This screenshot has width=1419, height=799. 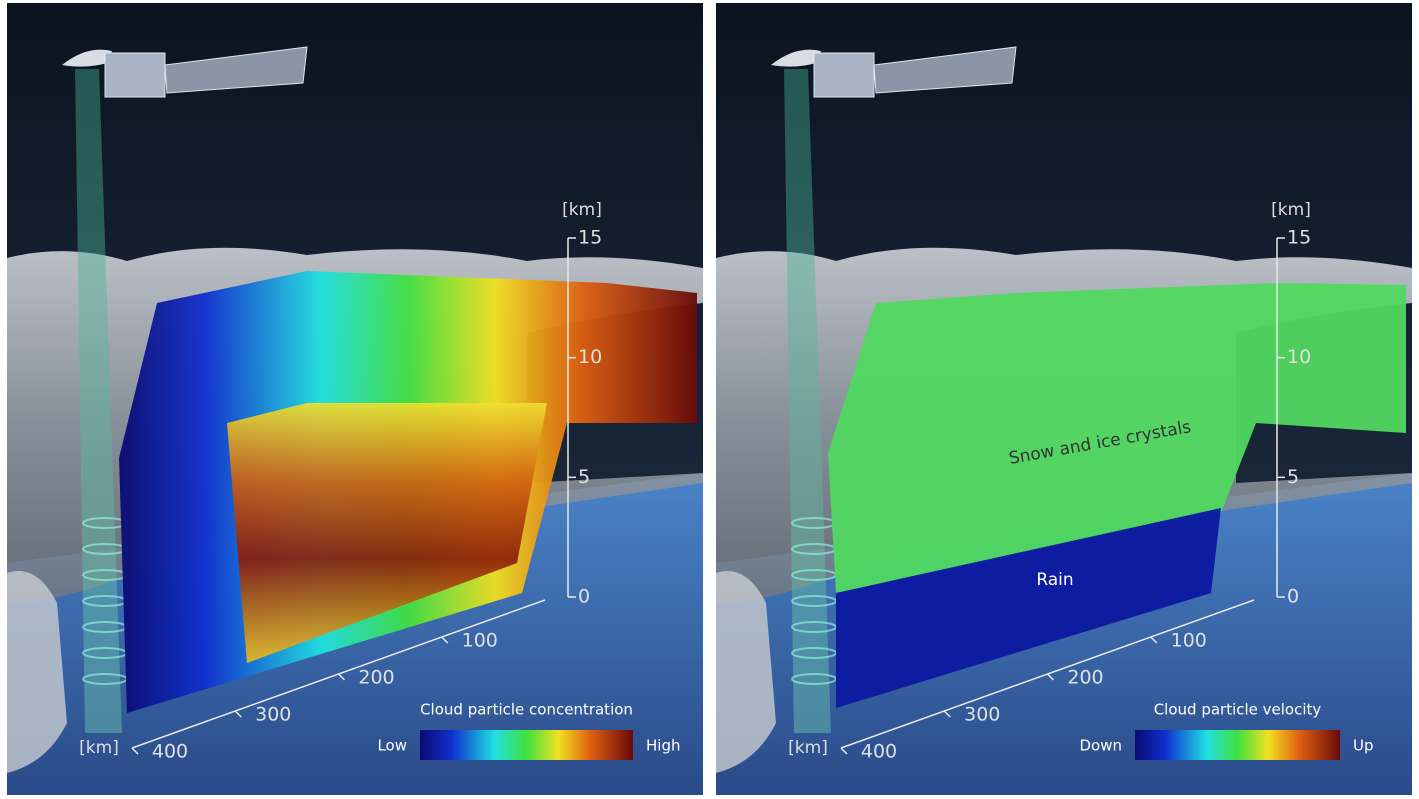 I want to click on colorbar-high: Up, so click(x=1363, y=746).